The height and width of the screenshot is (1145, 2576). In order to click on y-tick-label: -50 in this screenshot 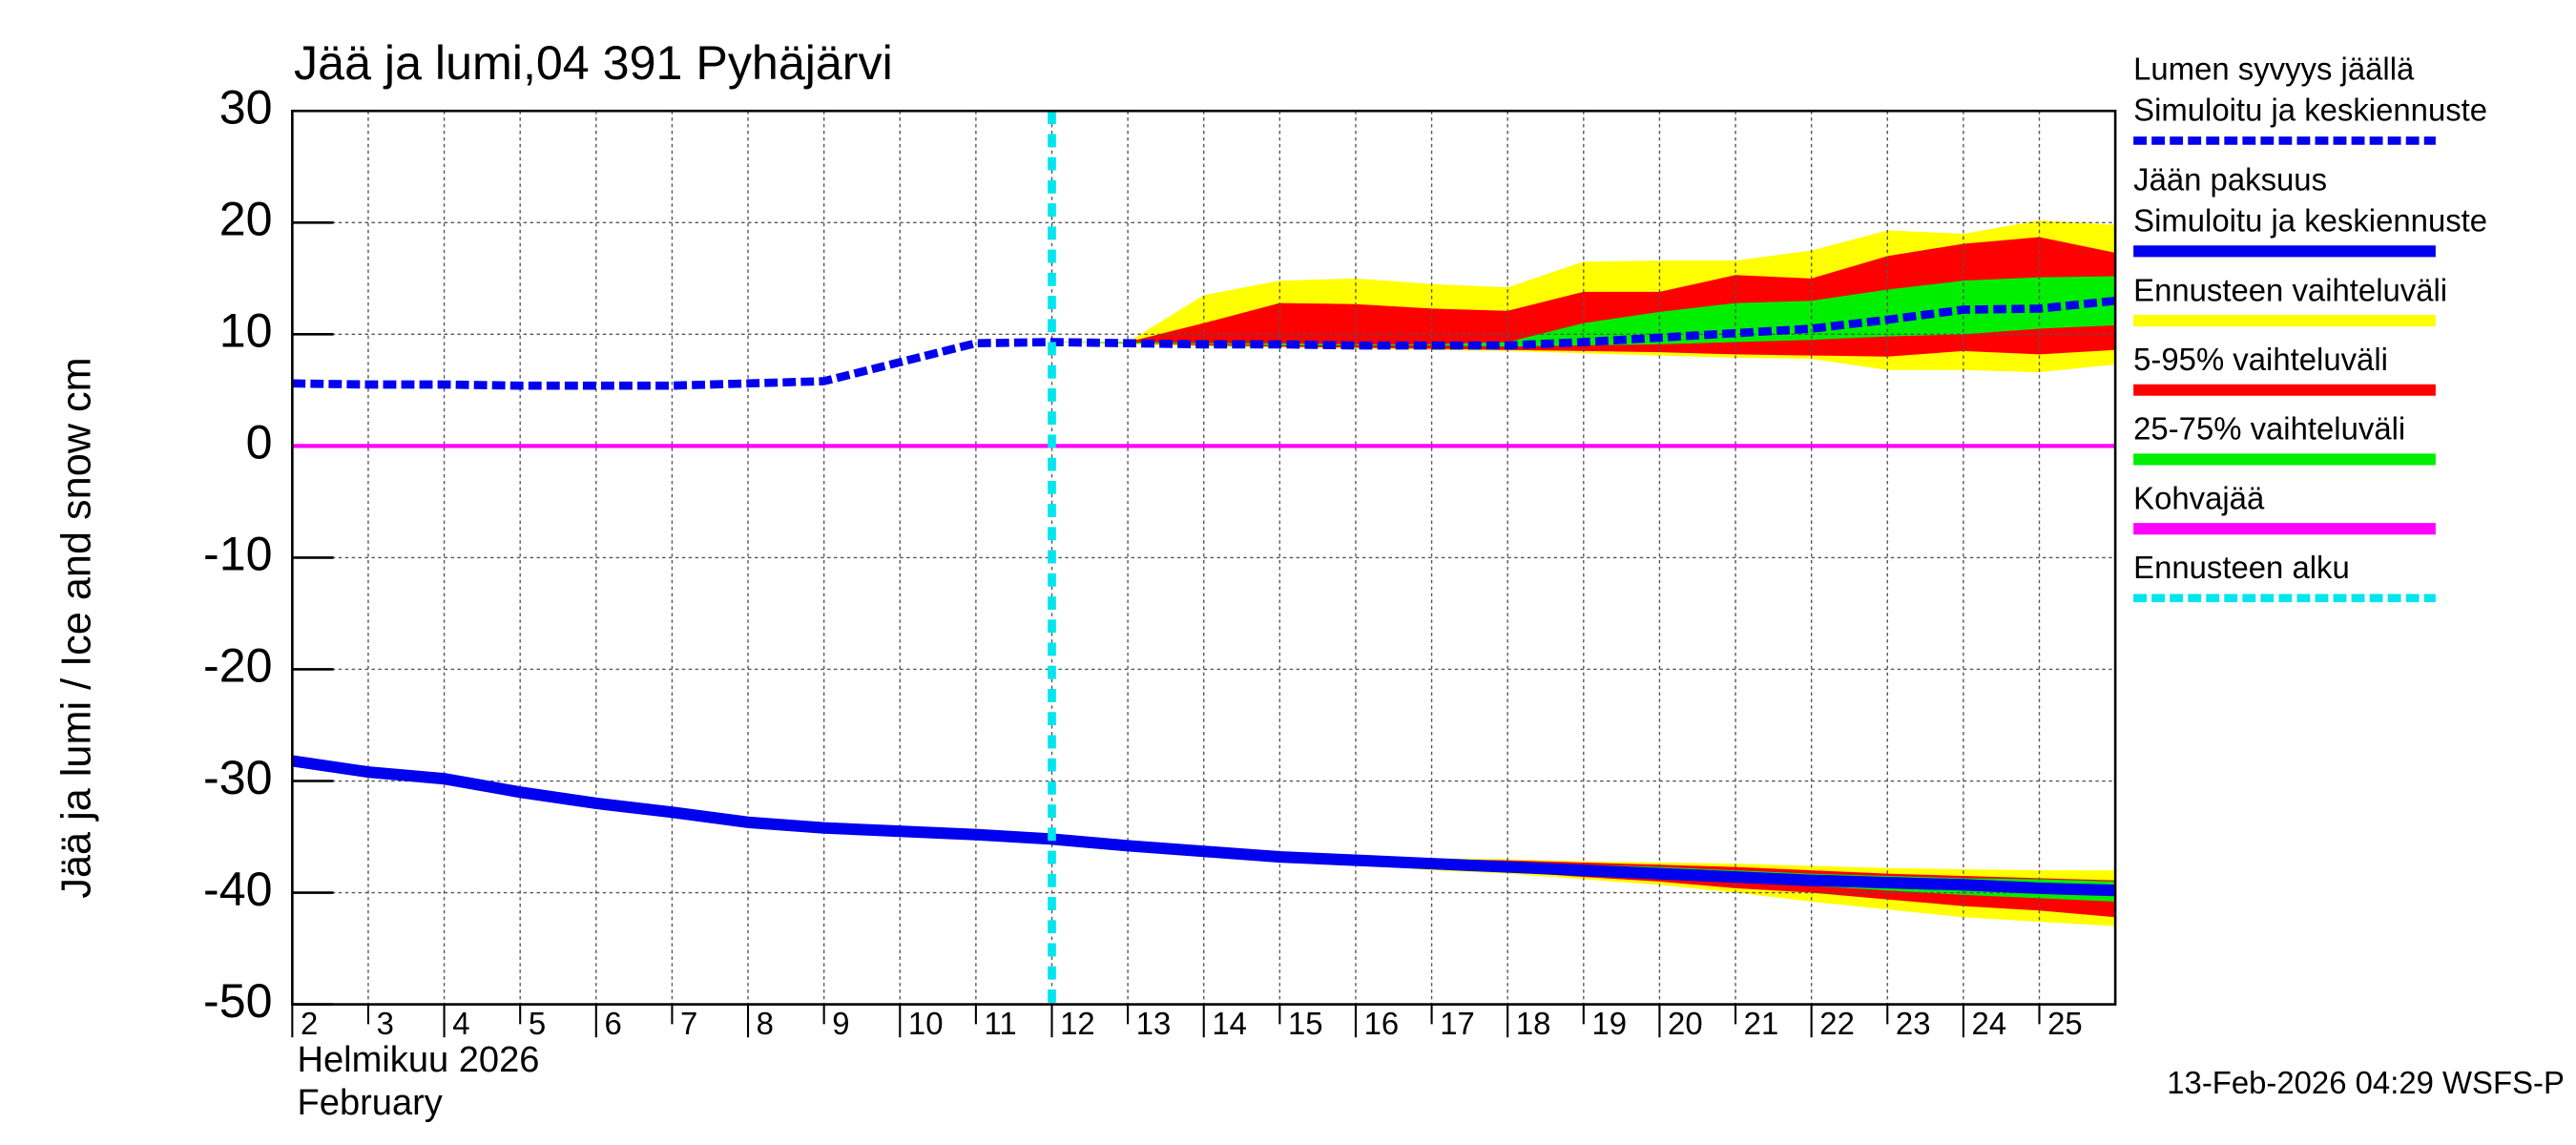, I will do `click(238, 1001)`.